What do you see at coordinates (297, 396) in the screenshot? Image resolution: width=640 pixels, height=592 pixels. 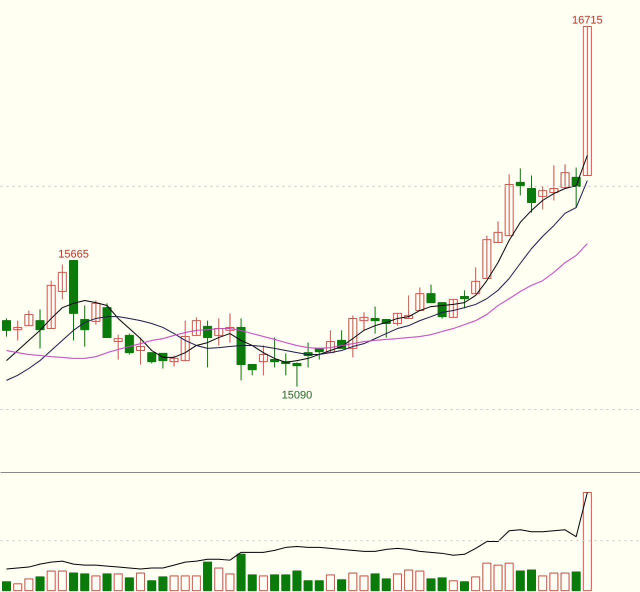 I see `annotation: 15090` at bounding box center [297, 396].